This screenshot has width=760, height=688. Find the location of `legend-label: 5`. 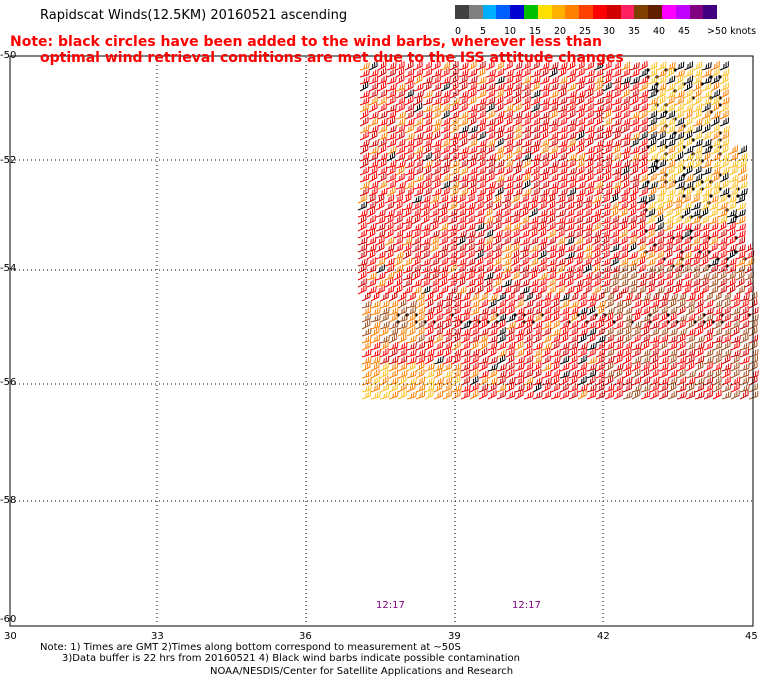

legend-label: 5 is located at coordinates (483, 31).